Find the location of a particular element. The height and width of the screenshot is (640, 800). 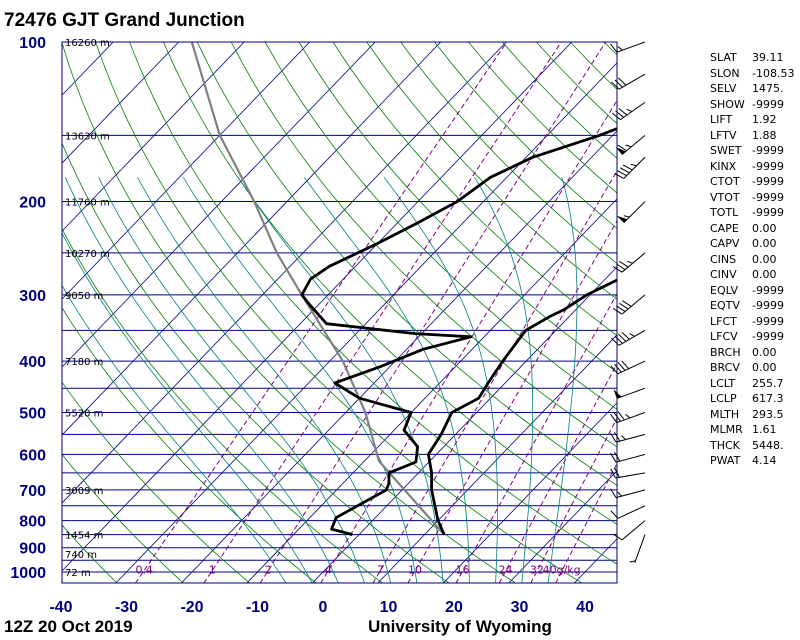

mixing-ratio-line is located at coordinates (512, 401).